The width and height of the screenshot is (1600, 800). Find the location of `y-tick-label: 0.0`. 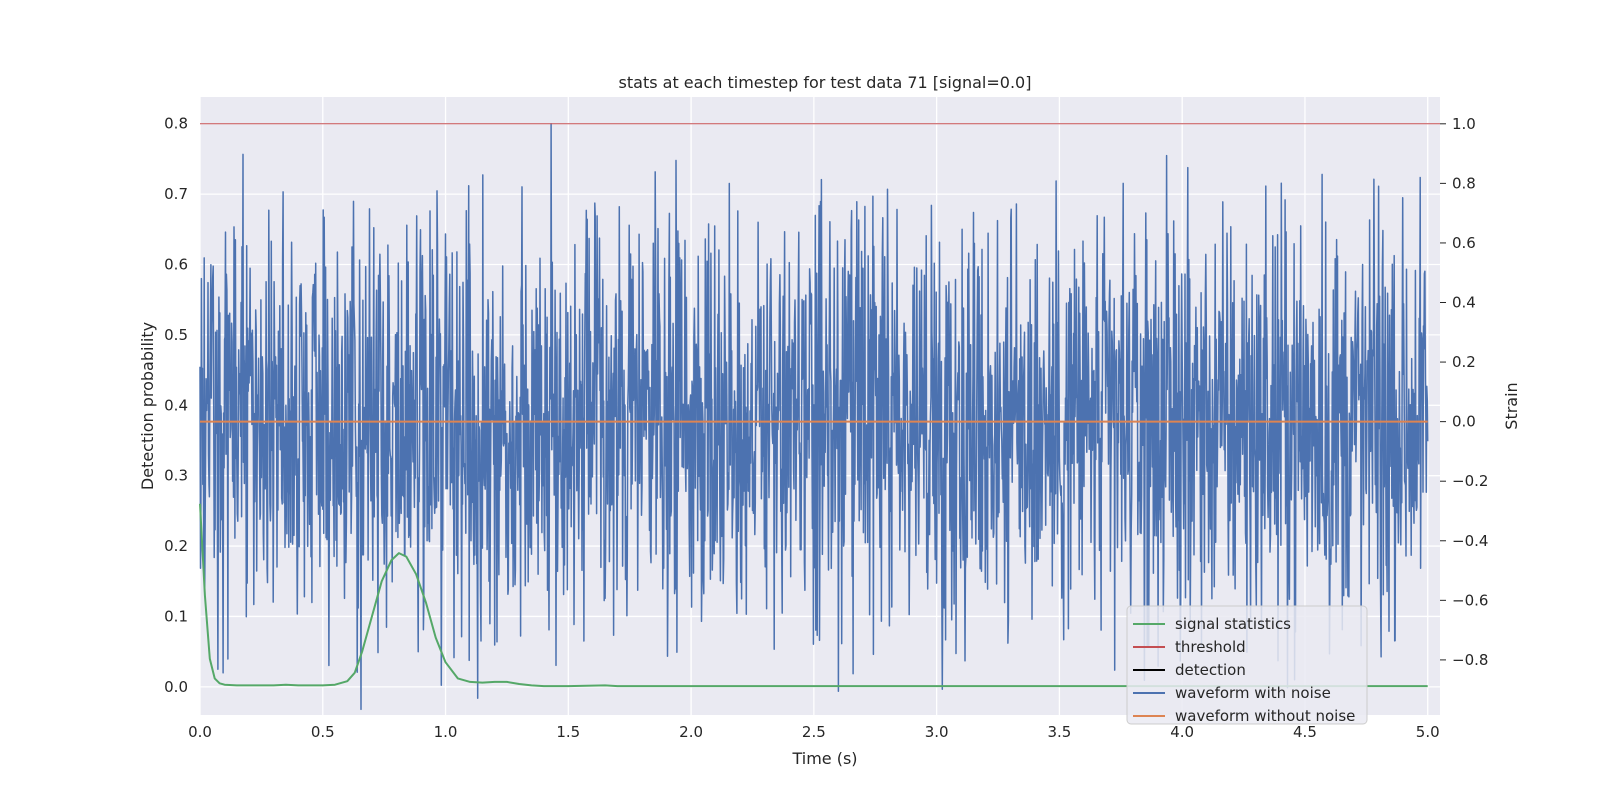

y-tick-label: 0.0 is located at coordinates (176, 687).